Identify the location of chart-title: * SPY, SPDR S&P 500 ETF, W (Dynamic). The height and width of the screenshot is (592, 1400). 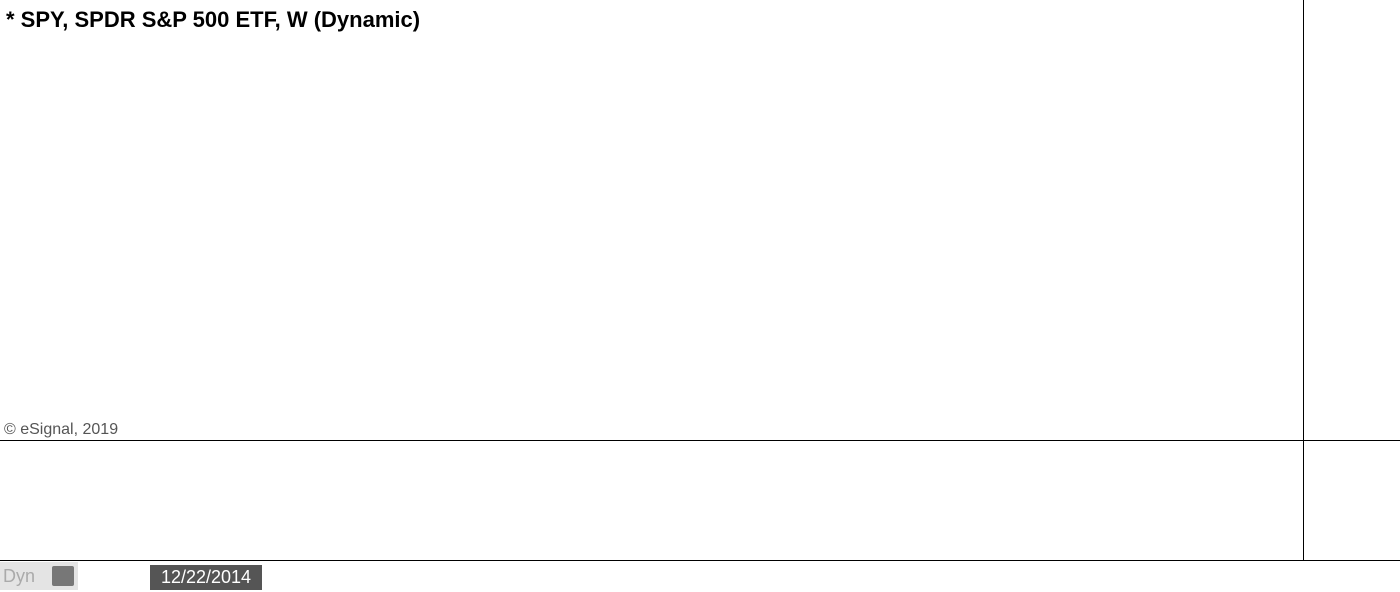
(213, 19).